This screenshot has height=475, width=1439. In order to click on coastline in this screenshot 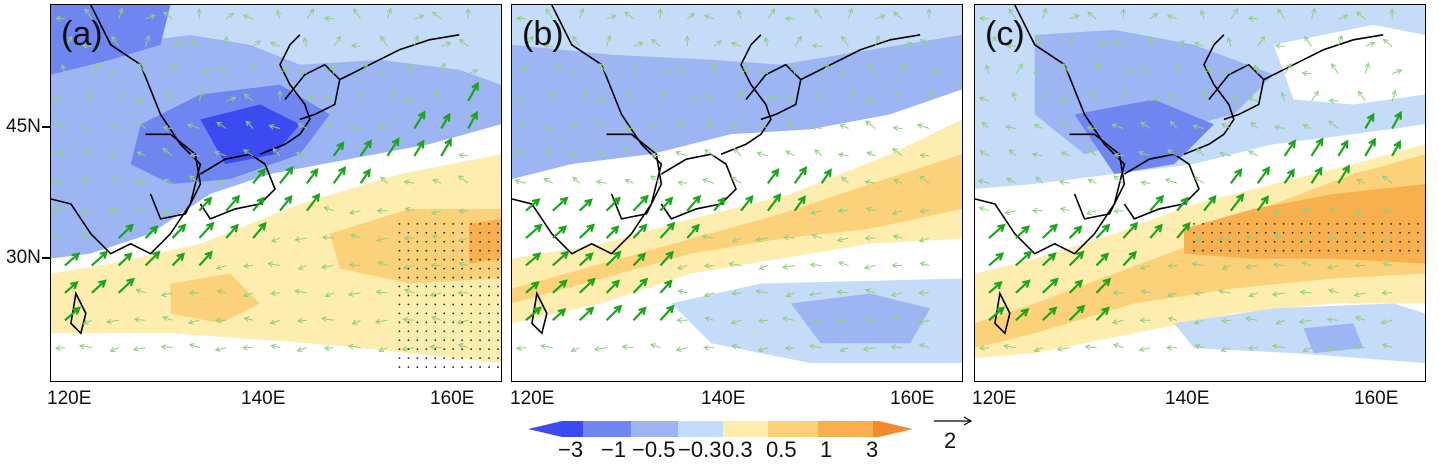, I will do `click(1236, 92)`.